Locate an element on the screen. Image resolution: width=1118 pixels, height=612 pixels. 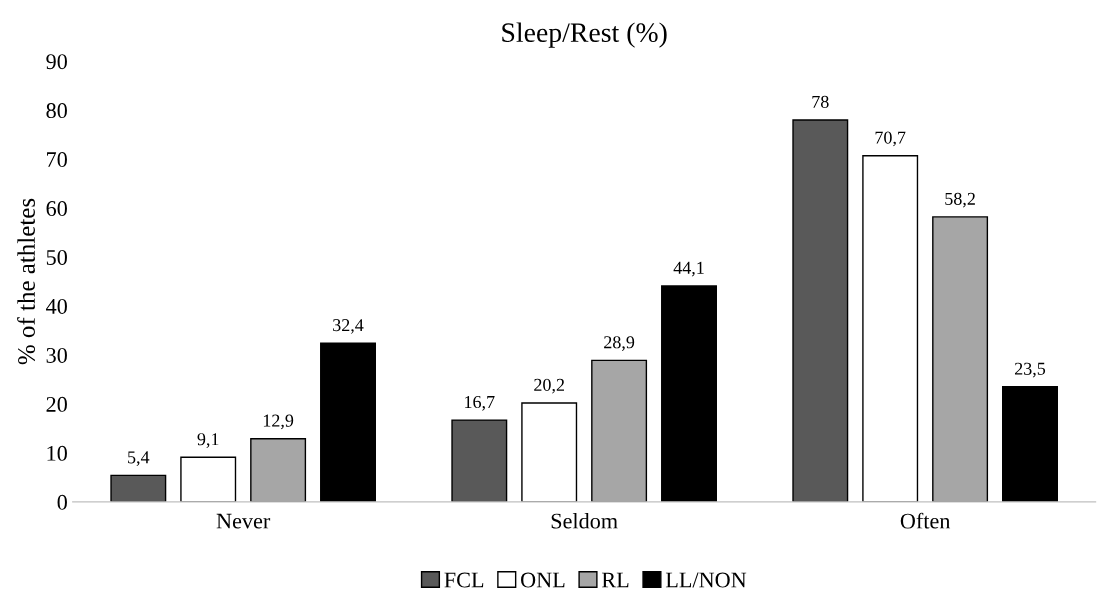
y-tick-label: 70 is located at coordinates (57, 160).